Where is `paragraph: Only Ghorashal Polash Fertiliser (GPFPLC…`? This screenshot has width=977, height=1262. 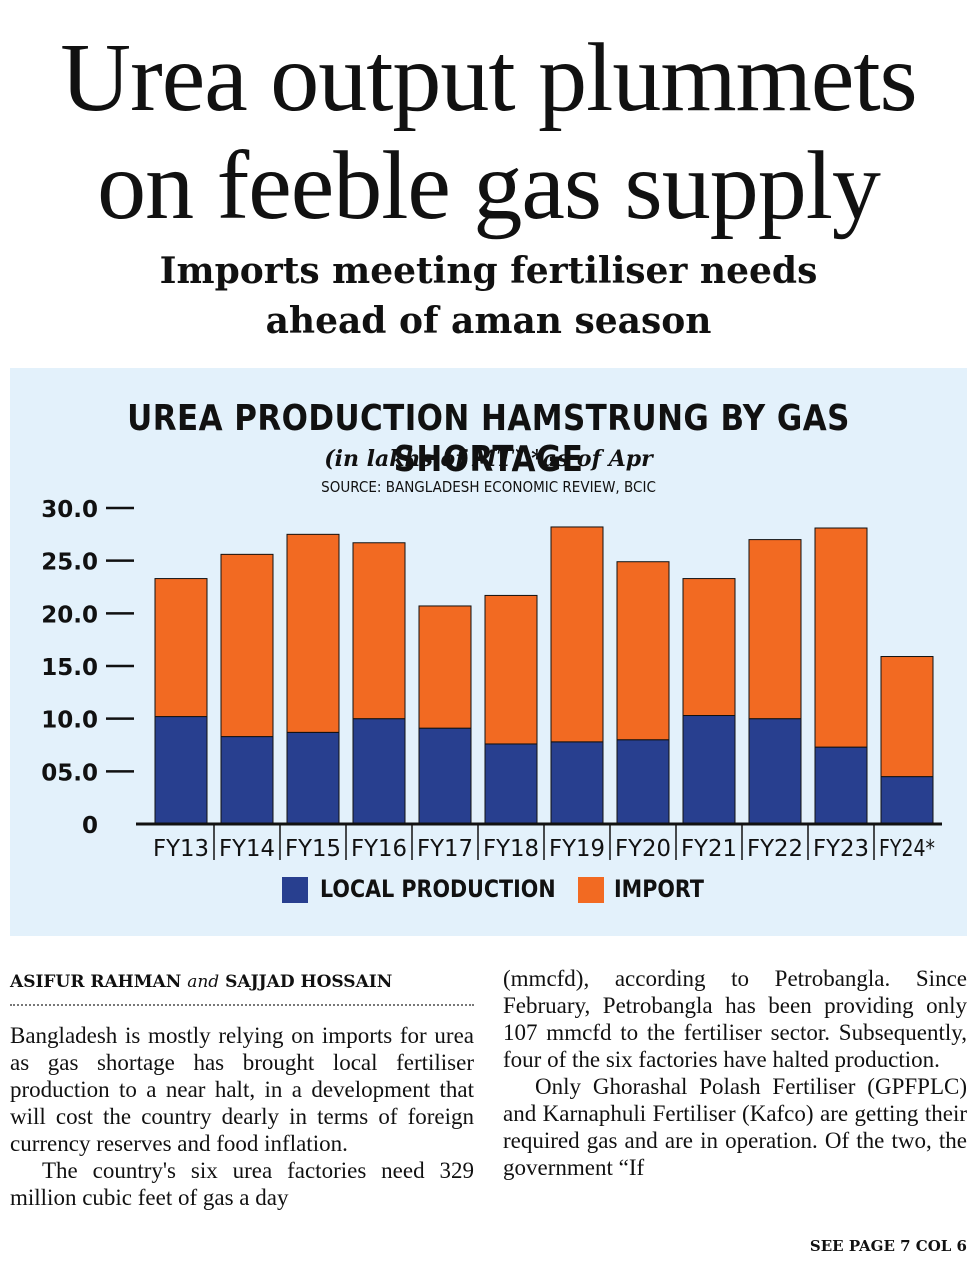 paragraph: Only Ghorashal Polash Fertiliser (GPFPLC… is located at coordinates (735, 1127).